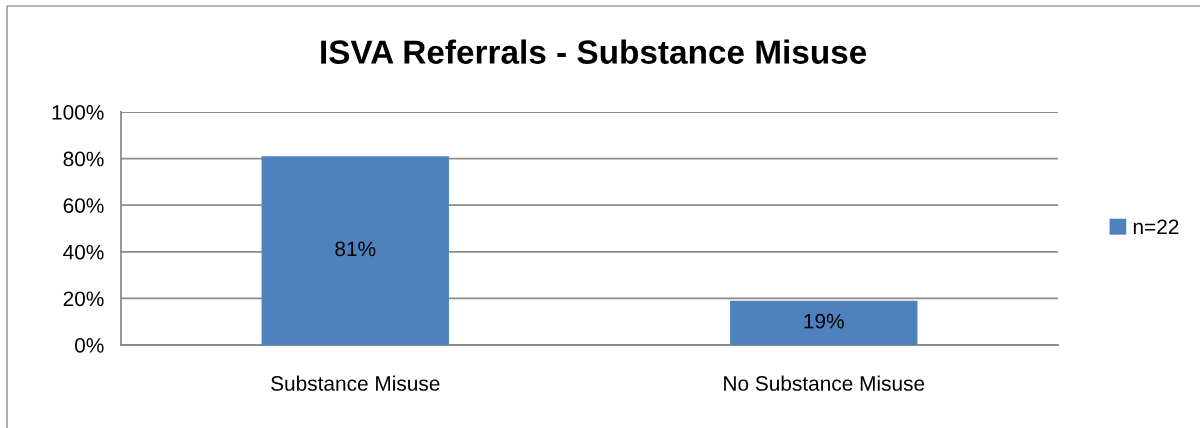 The image size is (1200, 428). What do you see at coordinates (594, 51) in the screenshot?
I see `chart-title: ISVA Referrals - Substance Misuse` at bounding box center [594, 51].